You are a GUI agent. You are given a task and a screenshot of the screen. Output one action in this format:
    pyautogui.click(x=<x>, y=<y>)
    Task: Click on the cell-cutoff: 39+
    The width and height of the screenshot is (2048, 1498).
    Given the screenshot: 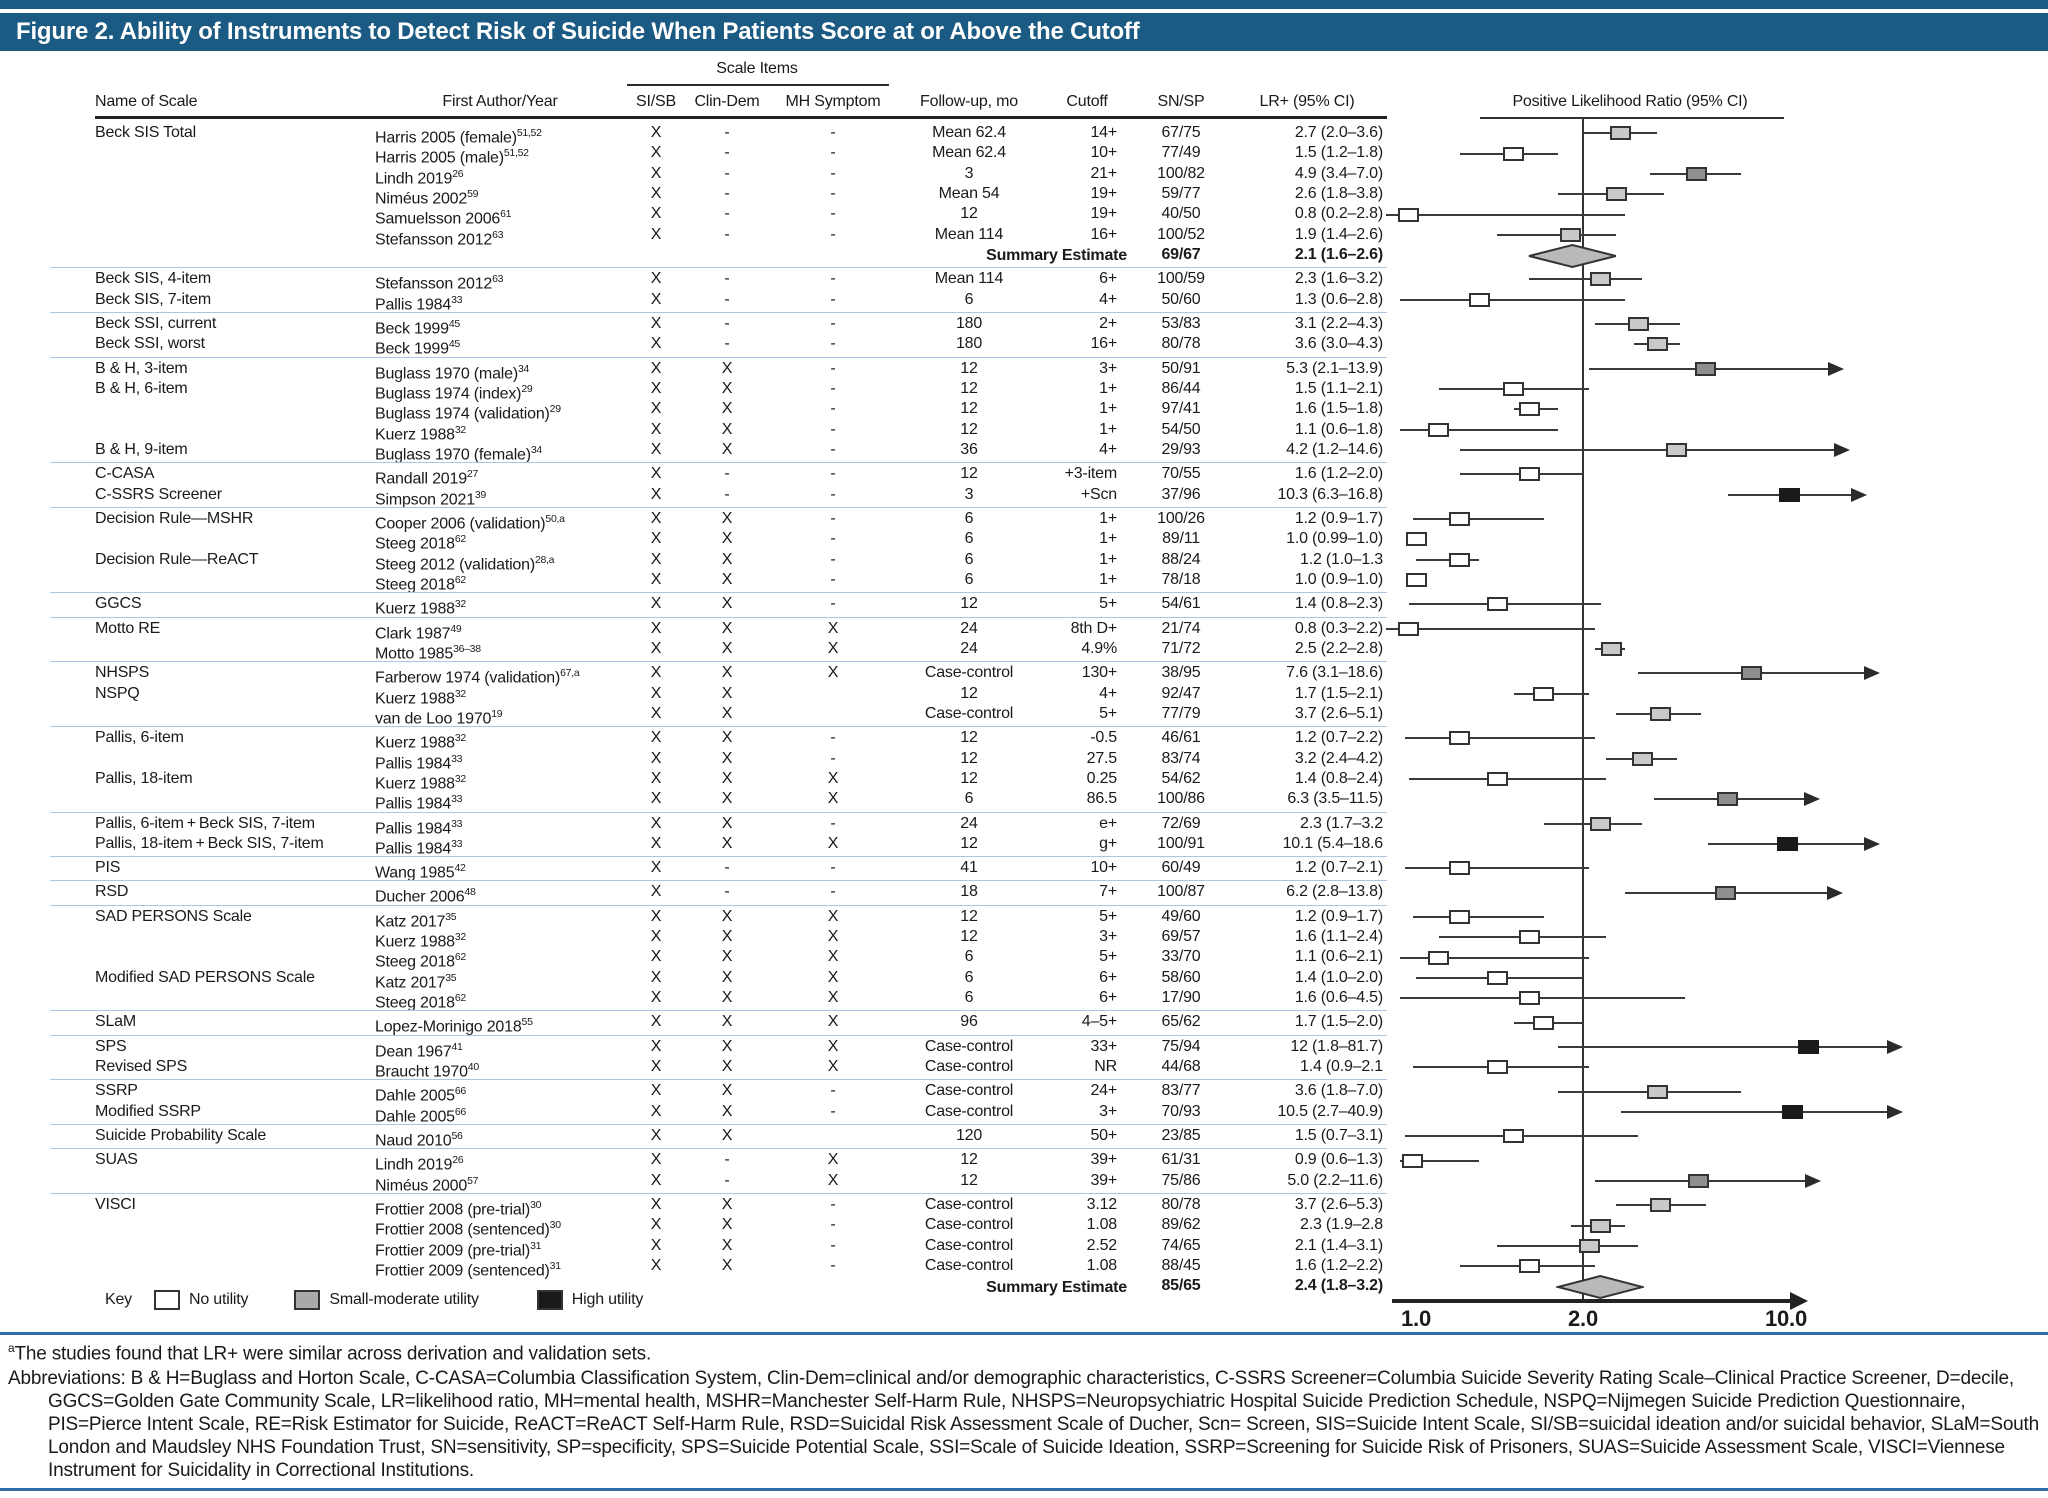 What is the action you would take?
    pyautogui.click(x=1103, y=1160)
    